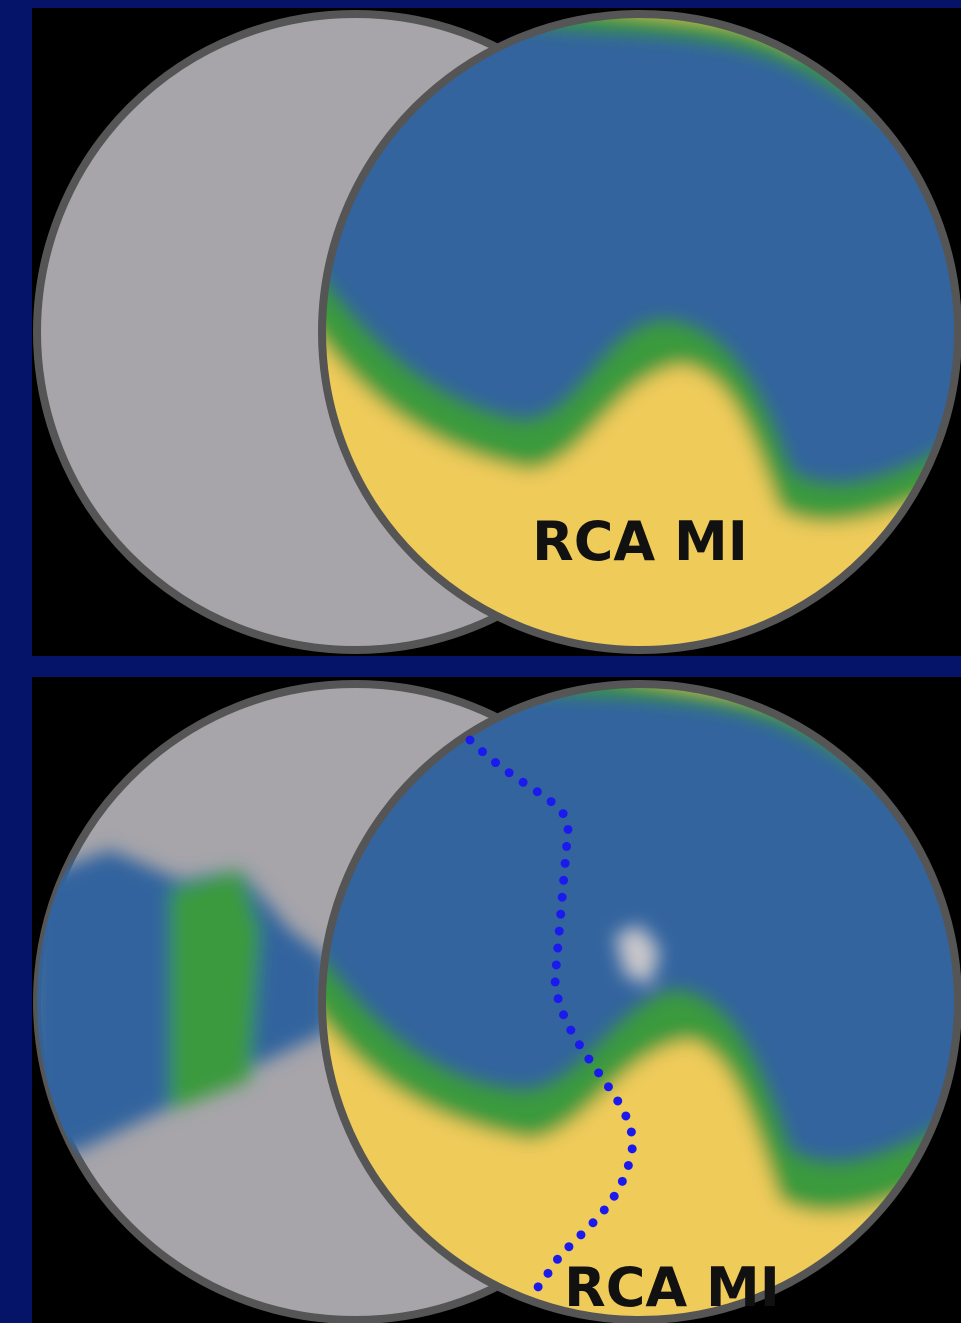  What do you see at coordinates (183, 1005) in the screenshot?
I see `grey-defect` at bounding box center [183, 1005].